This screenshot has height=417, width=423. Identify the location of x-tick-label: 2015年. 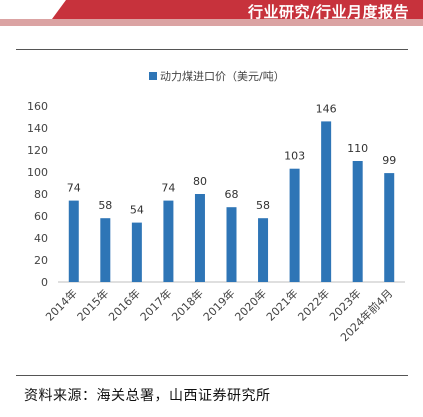
(92, 304).